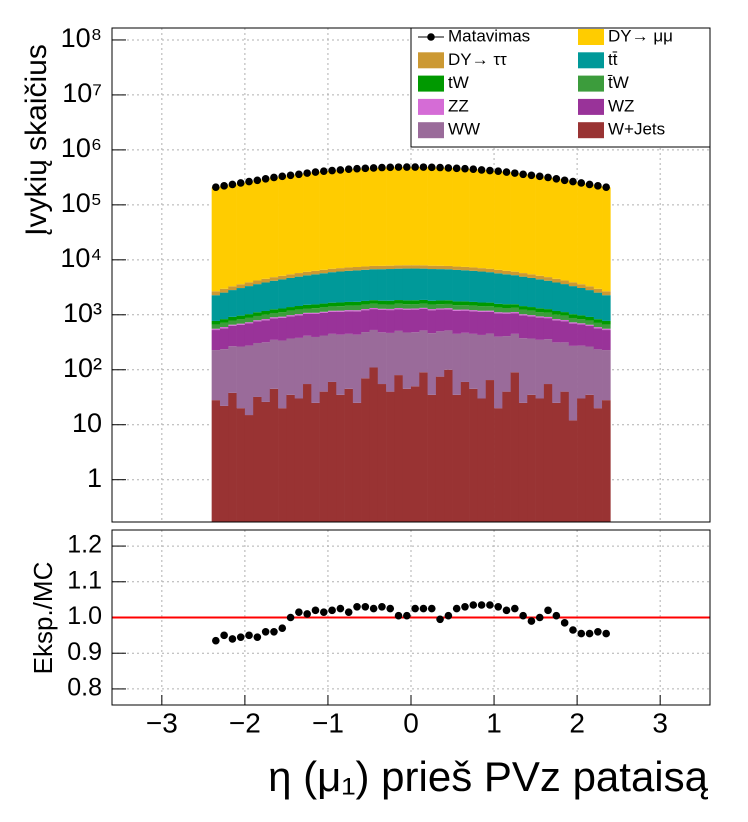 The height and width of the screenshot is (822, 748). I want to click on x-tick-label: −1, so click(328, 722).